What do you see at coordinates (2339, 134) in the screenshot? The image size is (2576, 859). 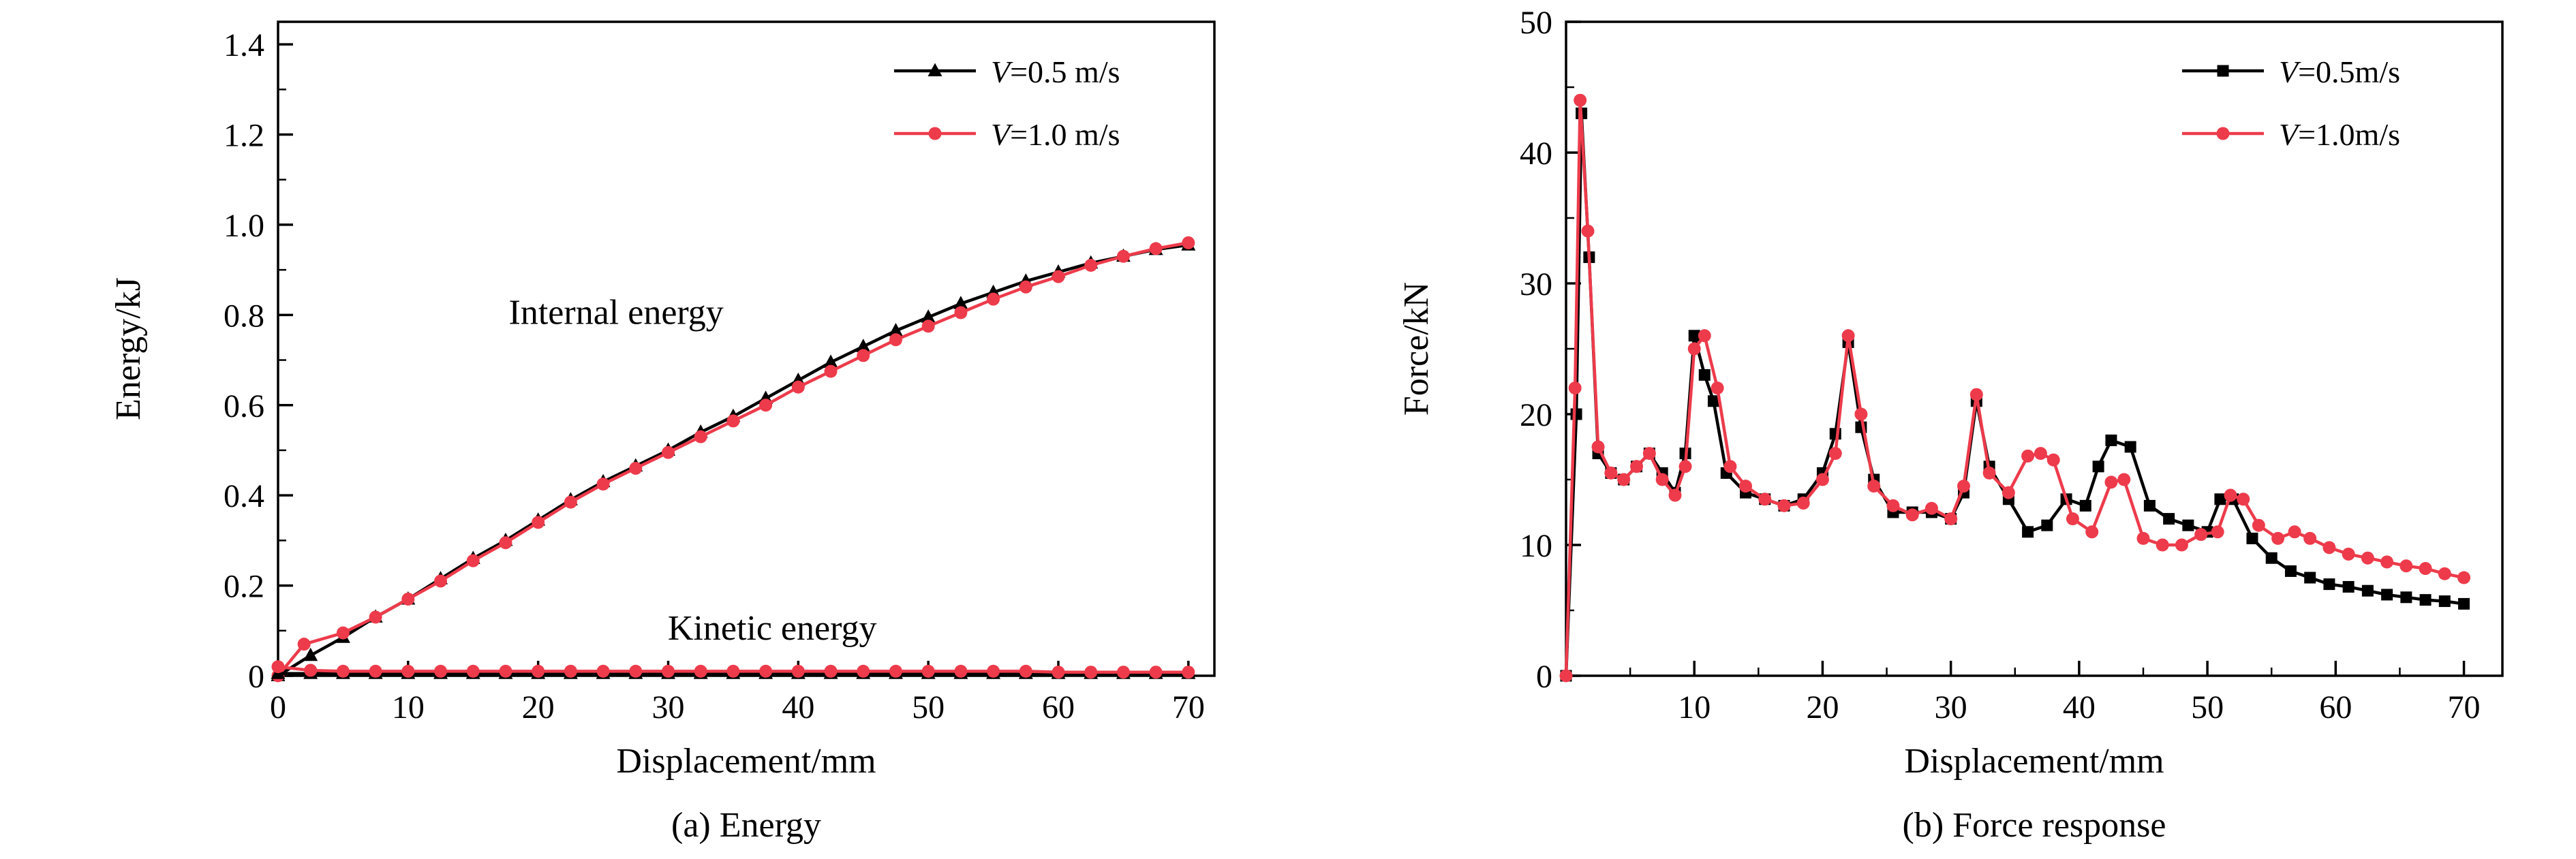 I see `legend-label: V=1.0m/s` at bounding box center [2339, 134].